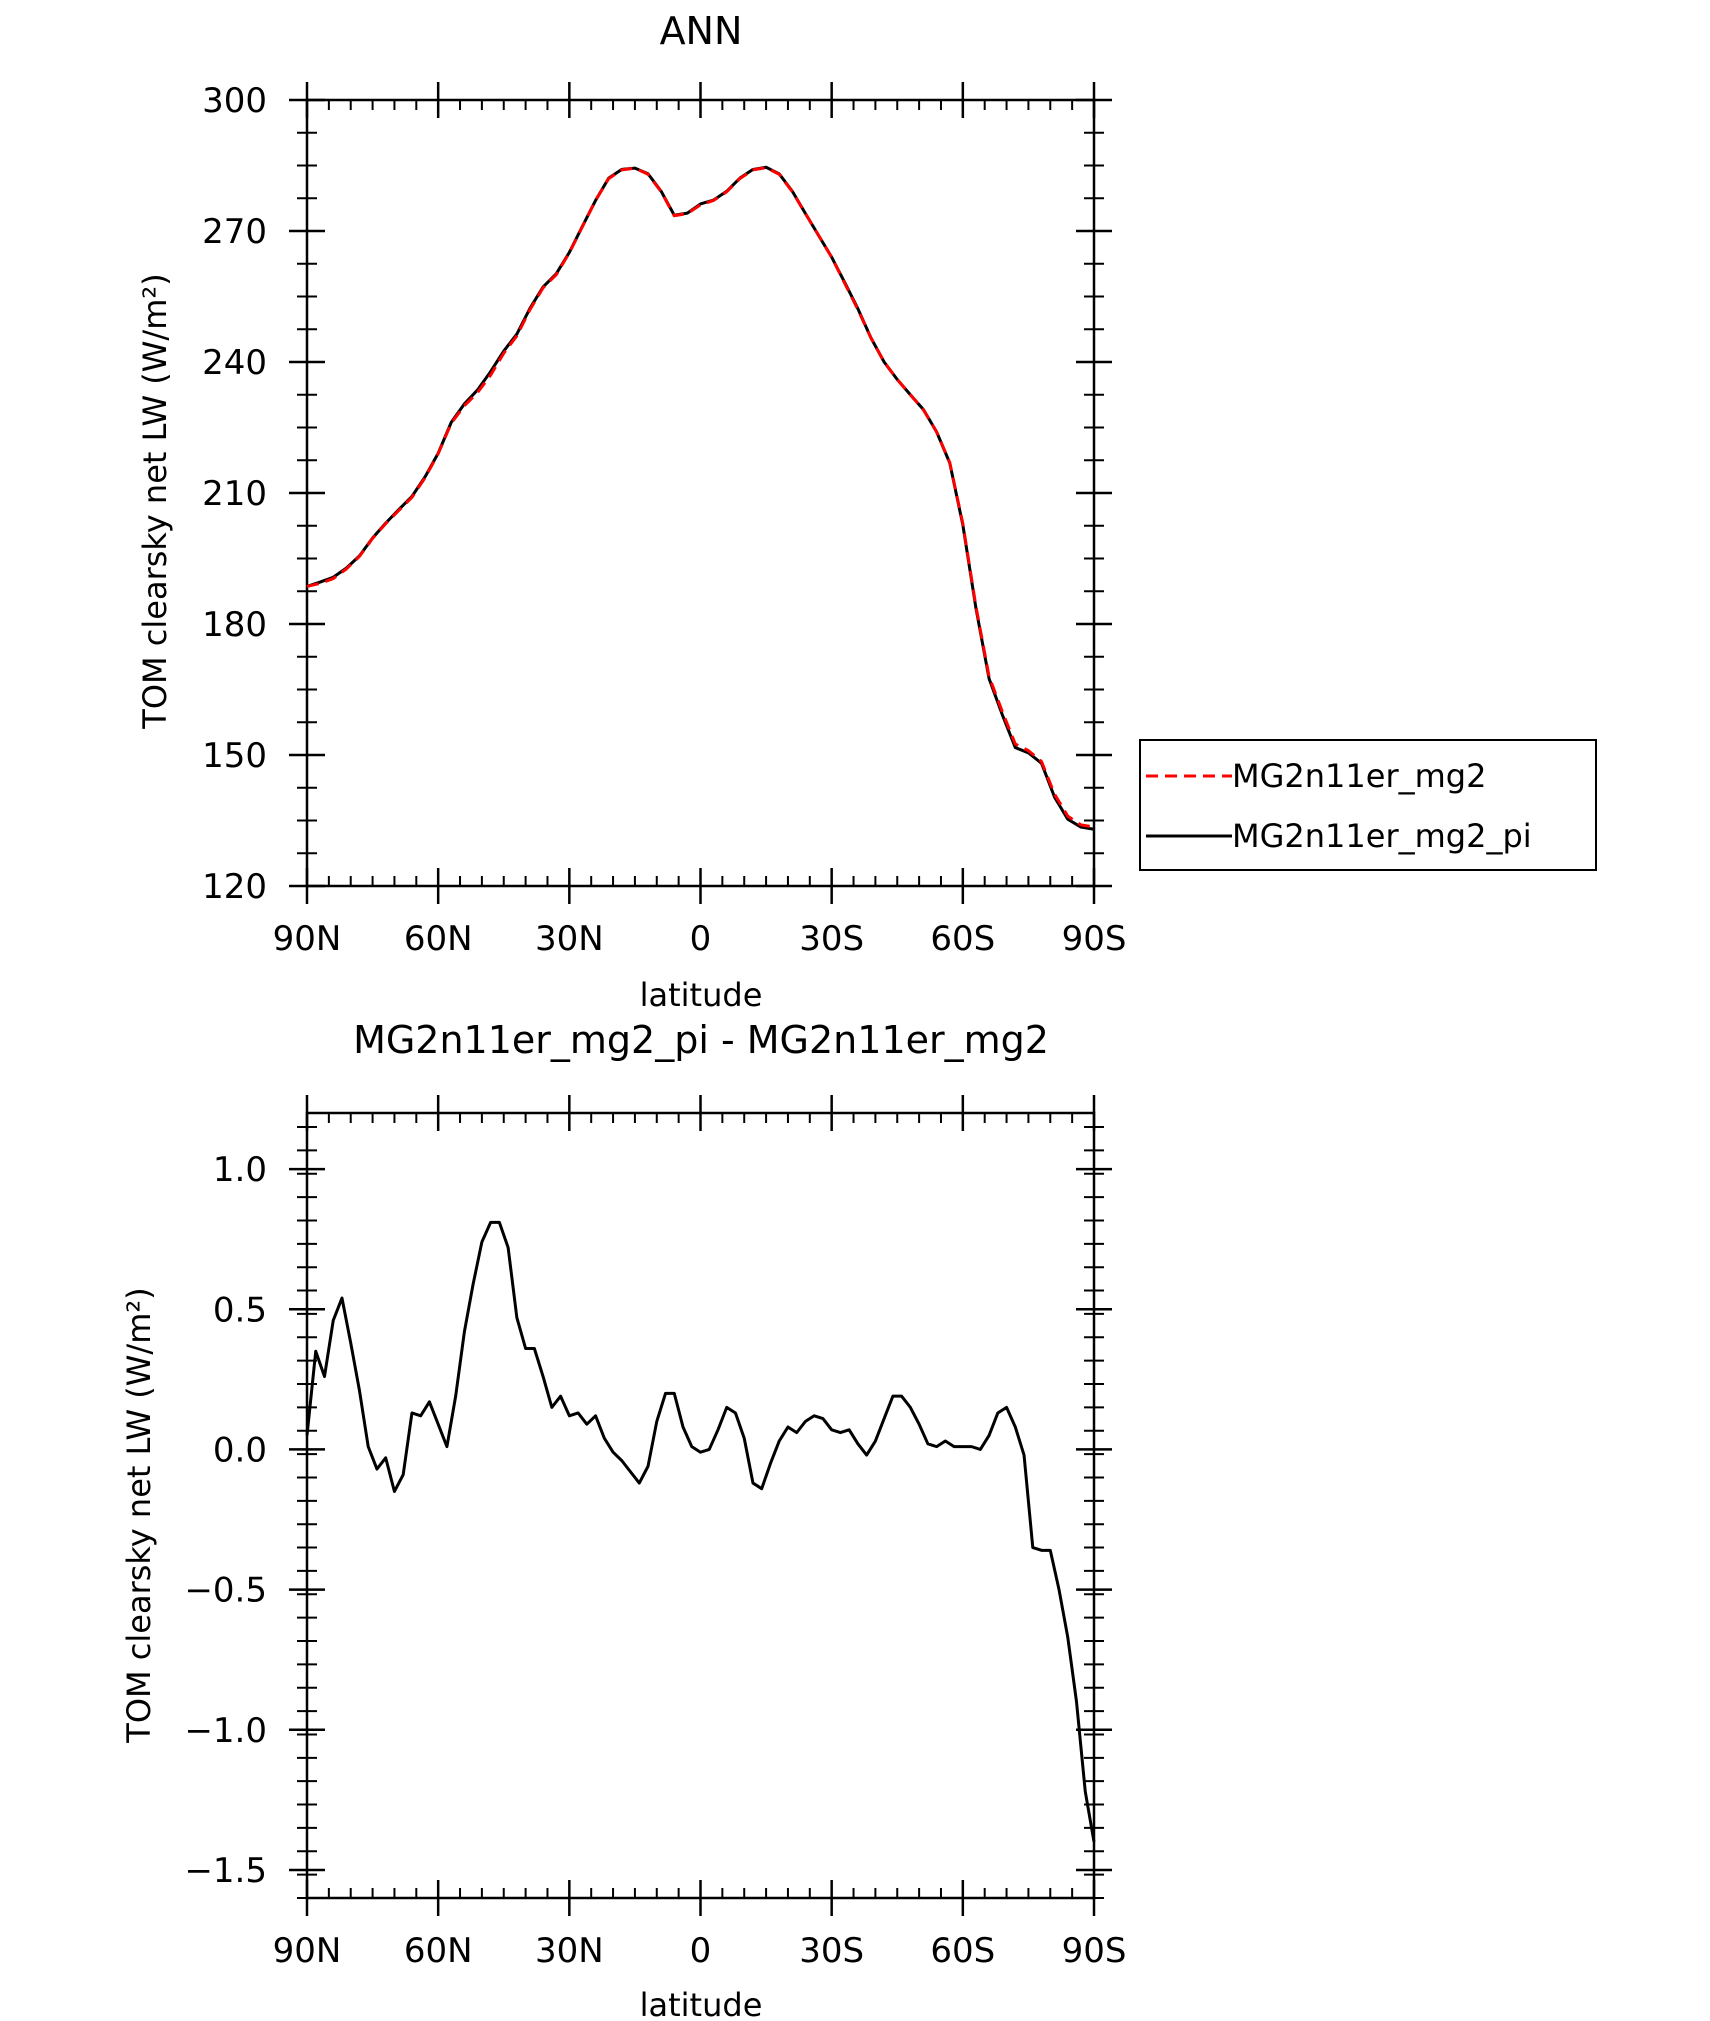 The image size is (1710, 2021). Describe the element at coordinates (1094, 939) in the screenshot. I see `top-chart-x-tick-label: 90S` at that location.